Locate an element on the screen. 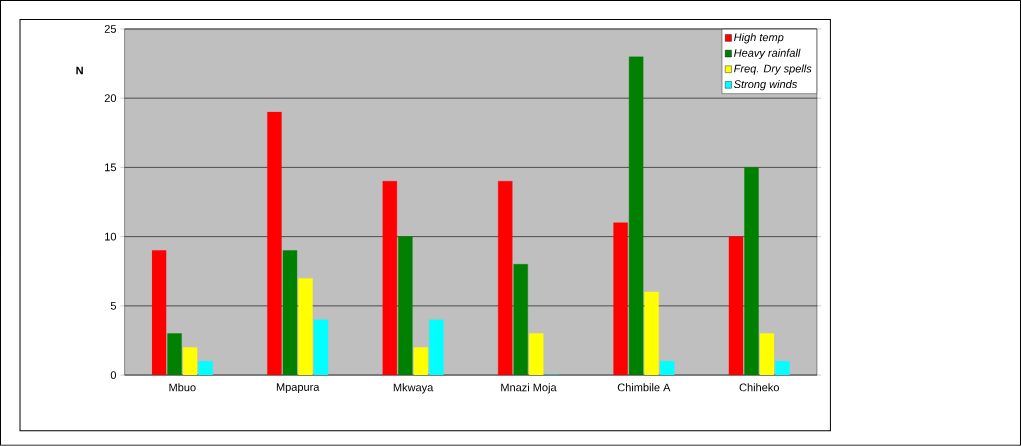 This screenshot has width=1021, height=446. y-tick-label: 15 is located at coordinates (111, 167).